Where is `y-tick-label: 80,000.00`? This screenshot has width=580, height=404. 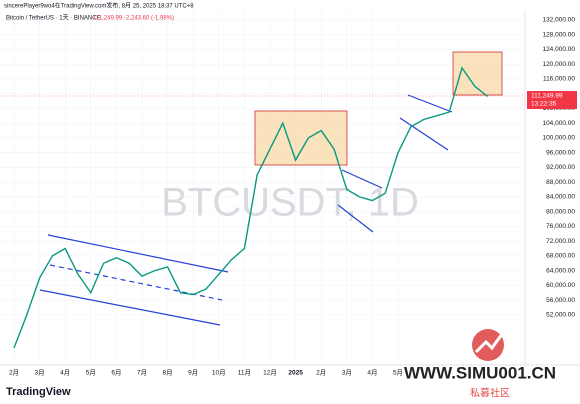 y-tick-label: 80,000.00 is located at coordinates (560, 211).